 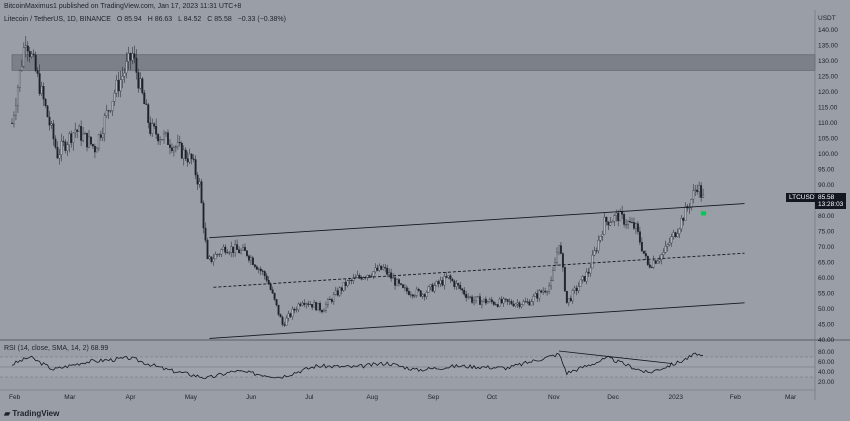 What do you see at coordinates (826, 247) in the screenshot?
I see `price-tick-label: 70.00` at bounding box center [826, 247].